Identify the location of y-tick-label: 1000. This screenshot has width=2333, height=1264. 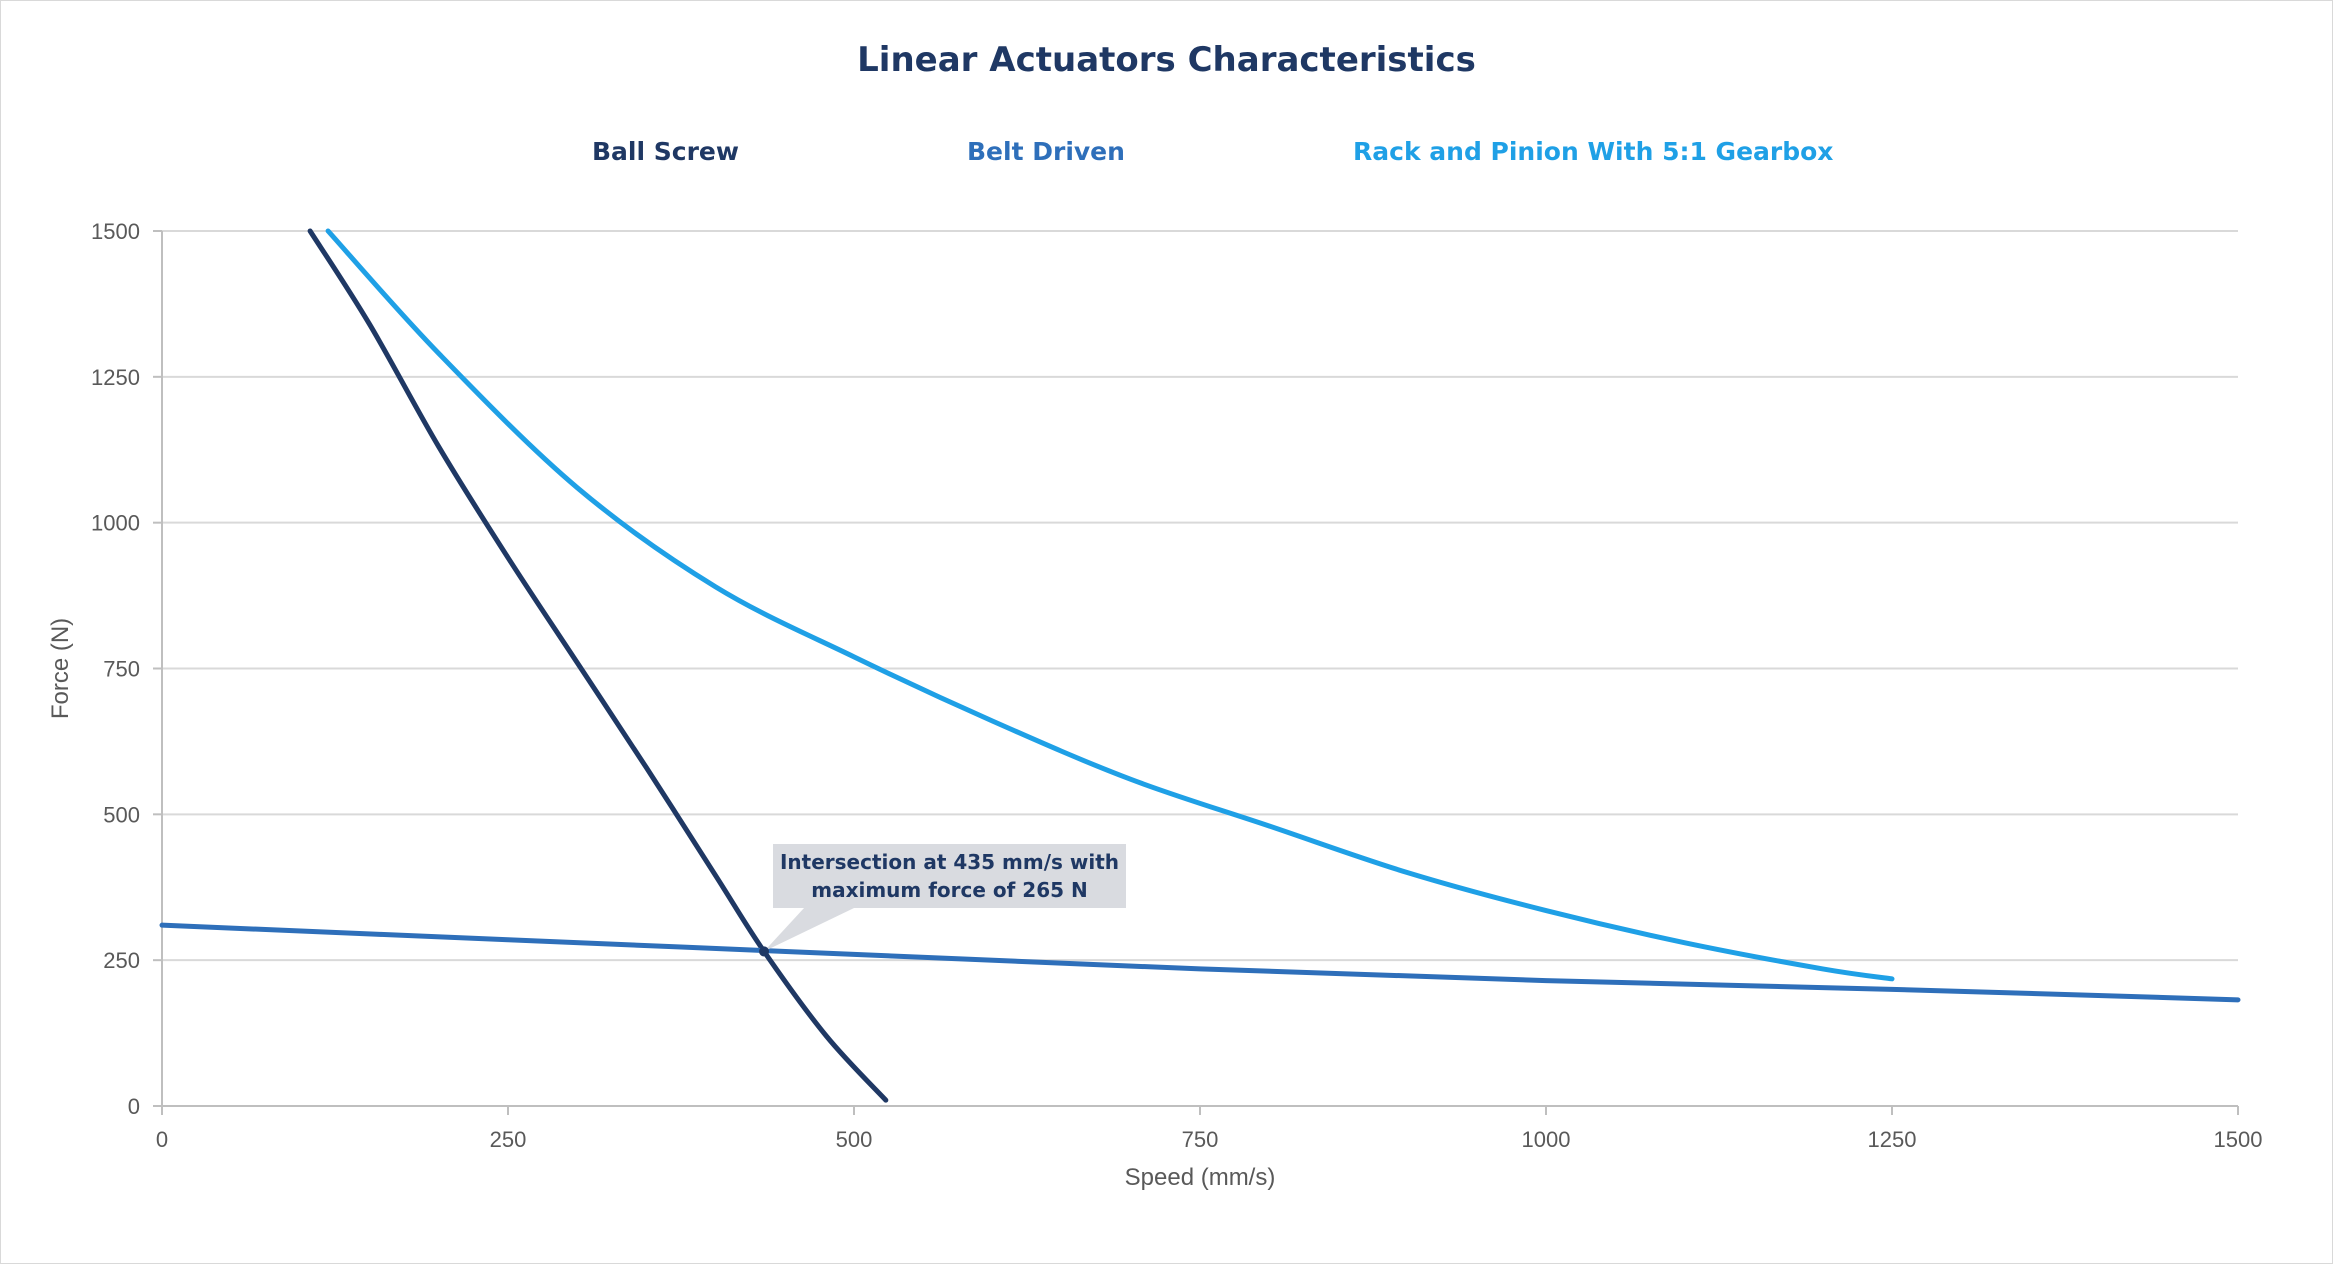
(115, 523).